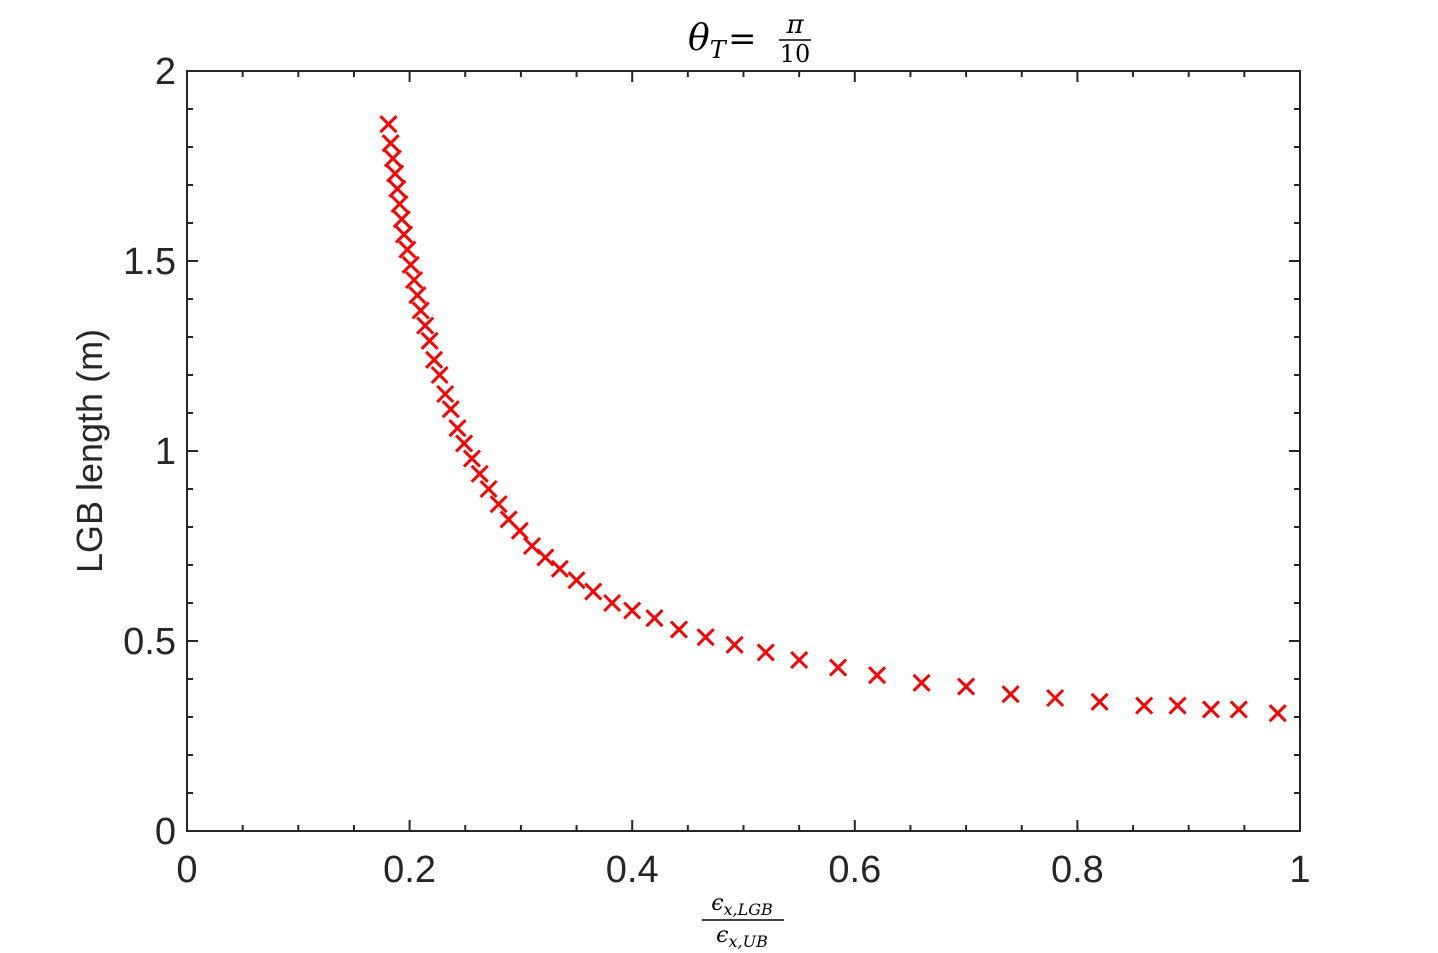  I want to click on title-fraction-denominator: 10, so click(795, 54).